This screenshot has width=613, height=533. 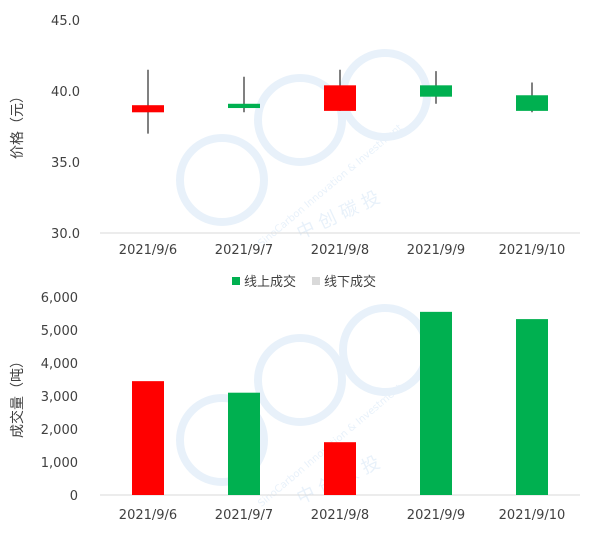 What do you see at coordinates (436, 250) in the screenshot?
I see `price-x-tick-label: 2021/9/9` at bounding box center [436, 250].